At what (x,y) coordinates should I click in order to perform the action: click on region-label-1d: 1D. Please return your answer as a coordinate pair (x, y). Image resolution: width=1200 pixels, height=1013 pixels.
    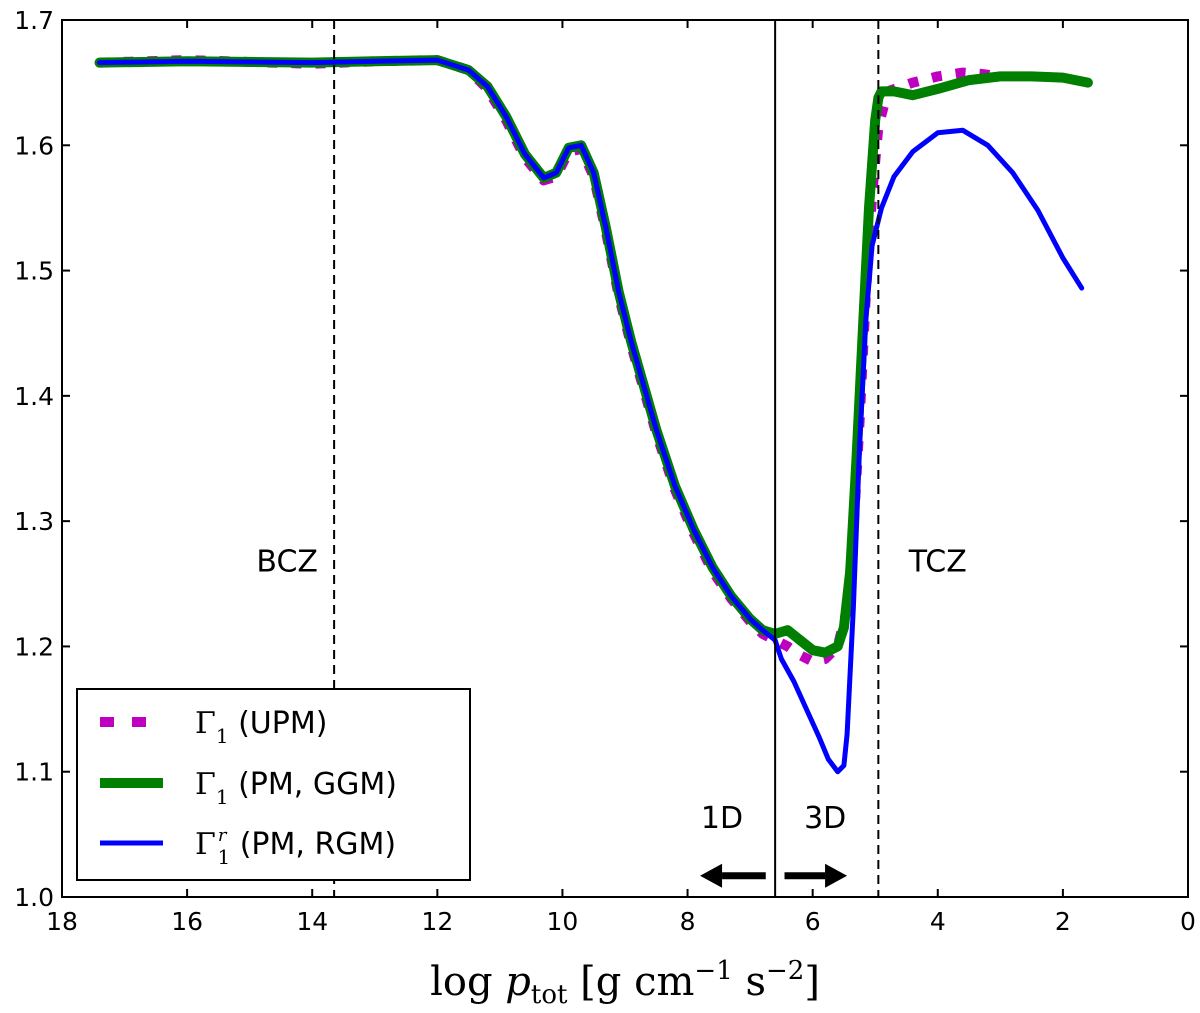
    Looking at the image, I should click on (722, 818).